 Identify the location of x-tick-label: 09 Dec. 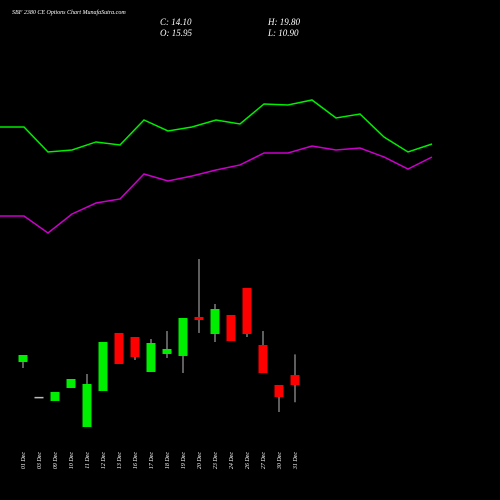
(56, 460).